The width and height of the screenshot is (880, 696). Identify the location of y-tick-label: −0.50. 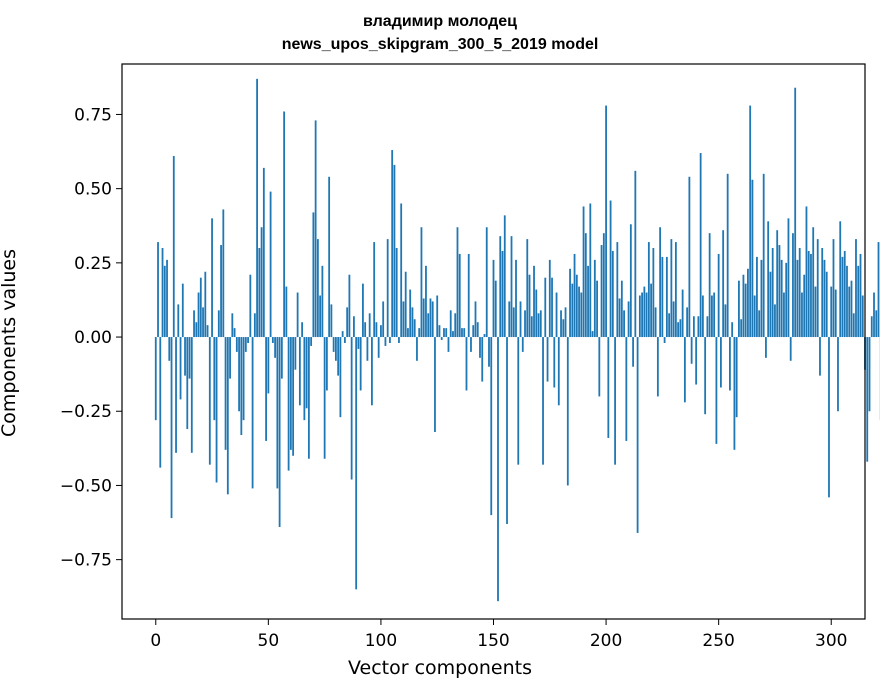
(86, 486).